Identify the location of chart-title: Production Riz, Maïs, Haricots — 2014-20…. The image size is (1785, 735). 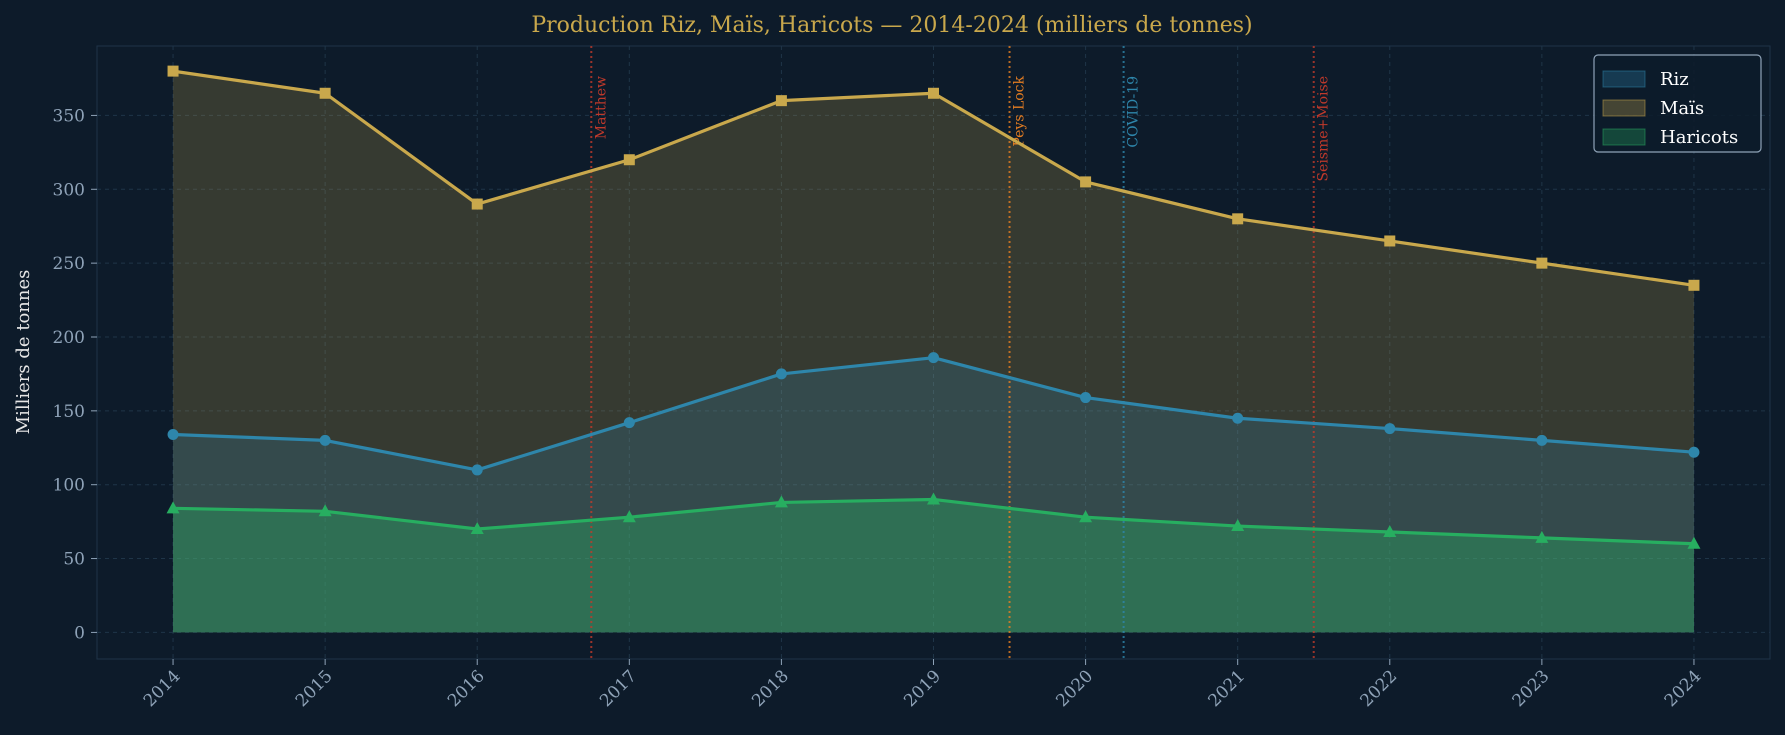
(891, 25).